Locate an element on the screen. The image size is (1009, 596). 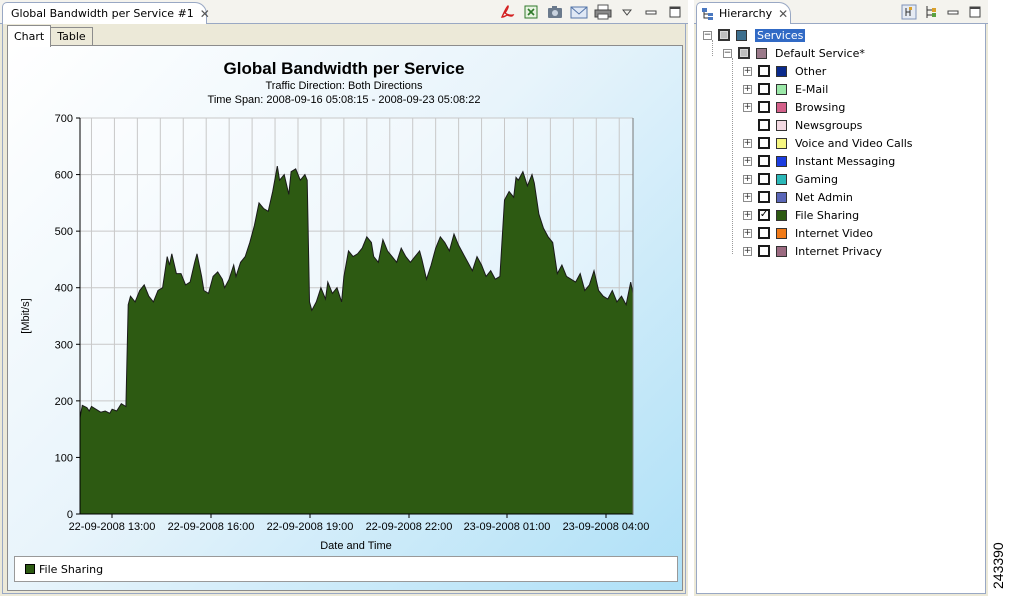
services-color-swatch is located at coordinates (741, 35).